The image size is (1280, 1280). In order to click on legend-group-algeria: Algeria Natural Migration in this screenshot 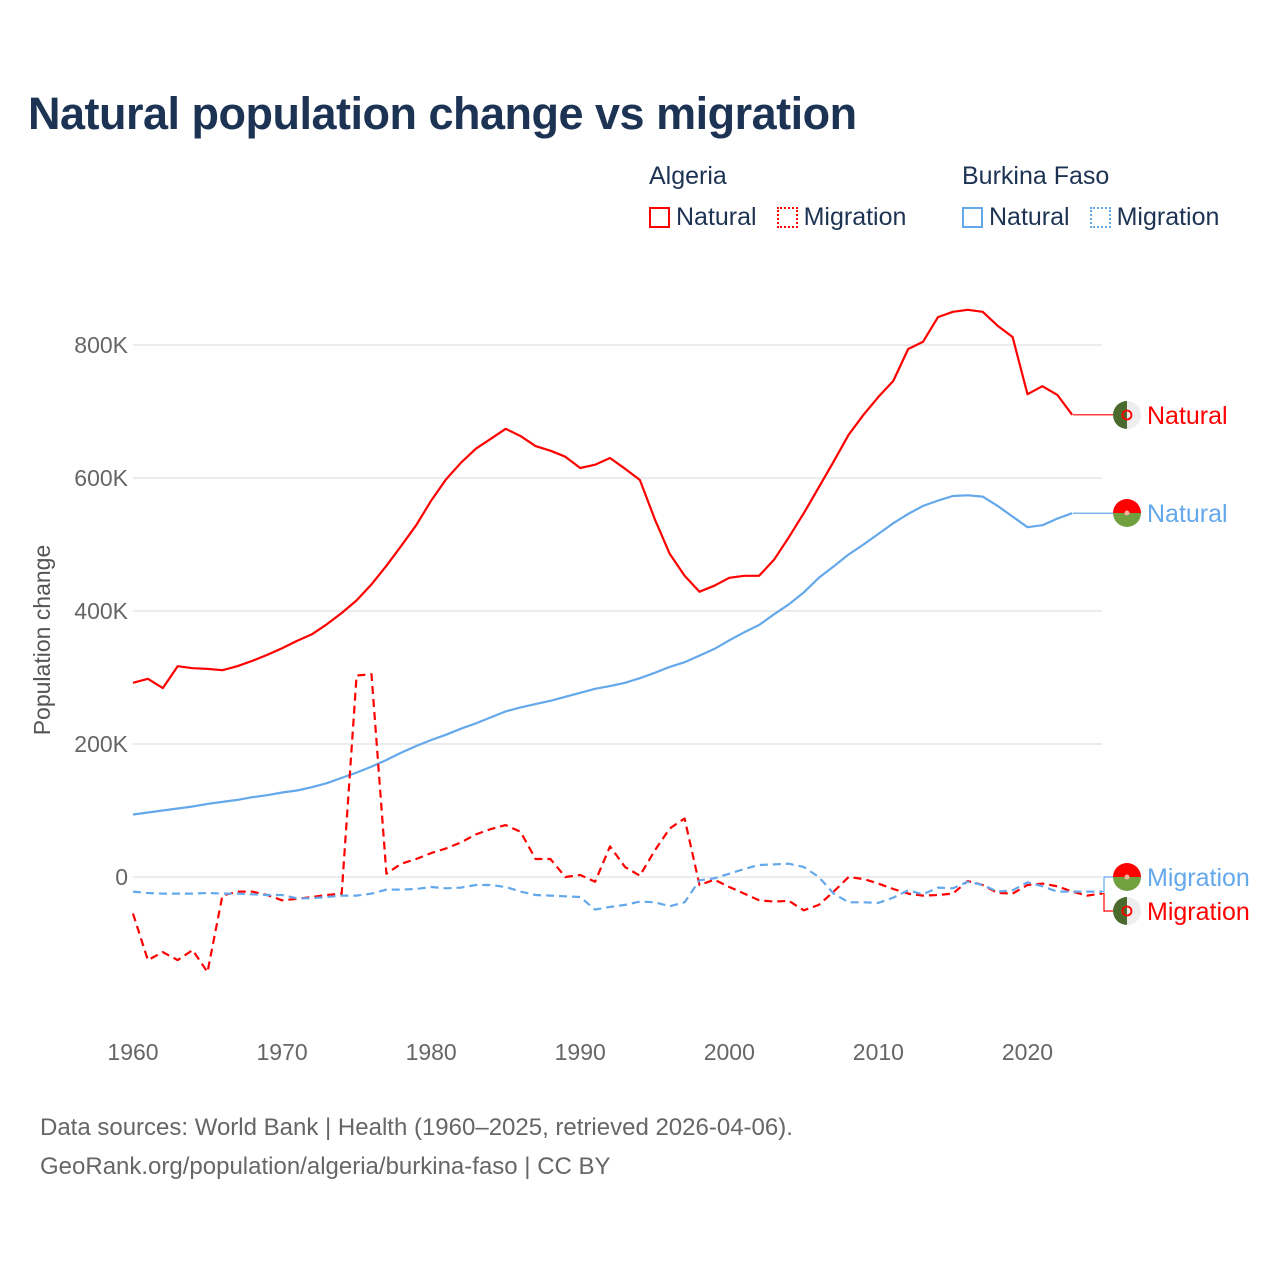, I will do `click(787, 197)`.